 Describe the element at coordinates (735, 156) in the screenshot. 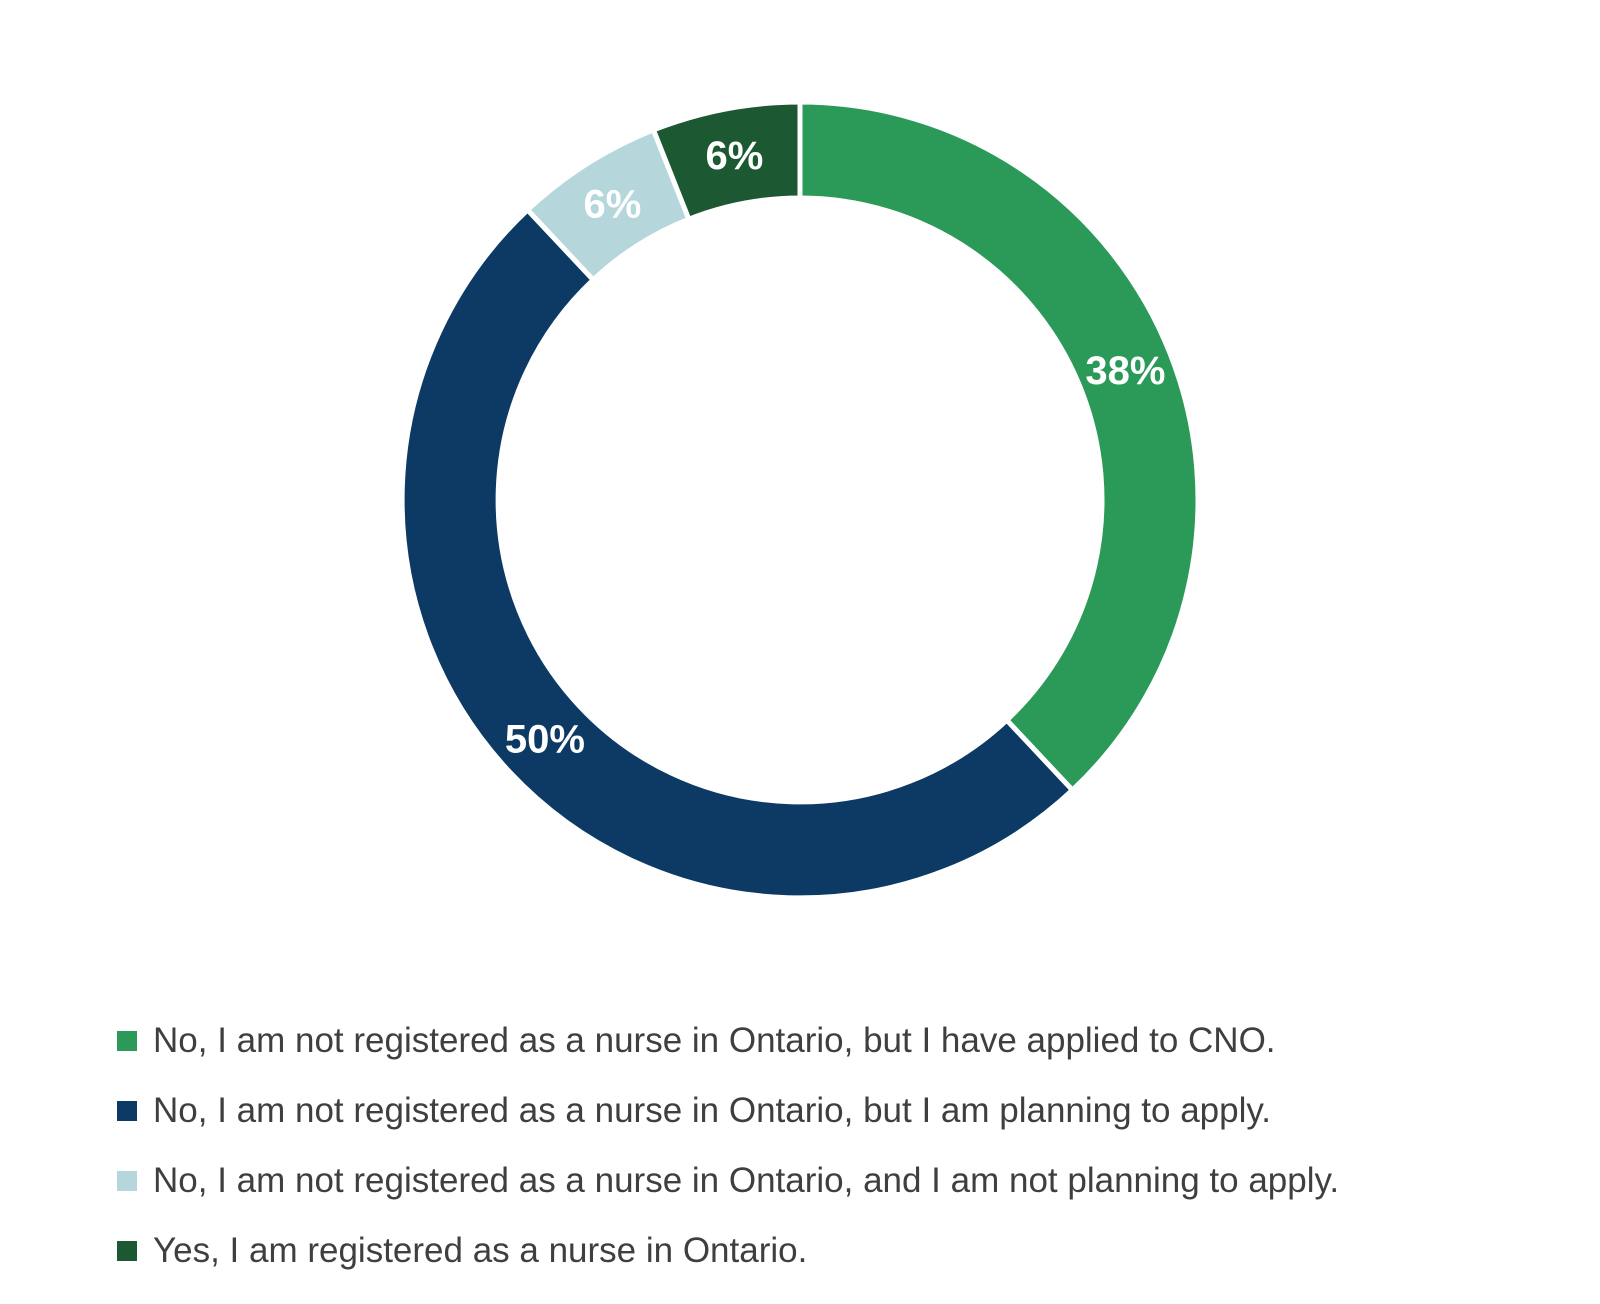

I see `slice-label-3: 6%` at that location.